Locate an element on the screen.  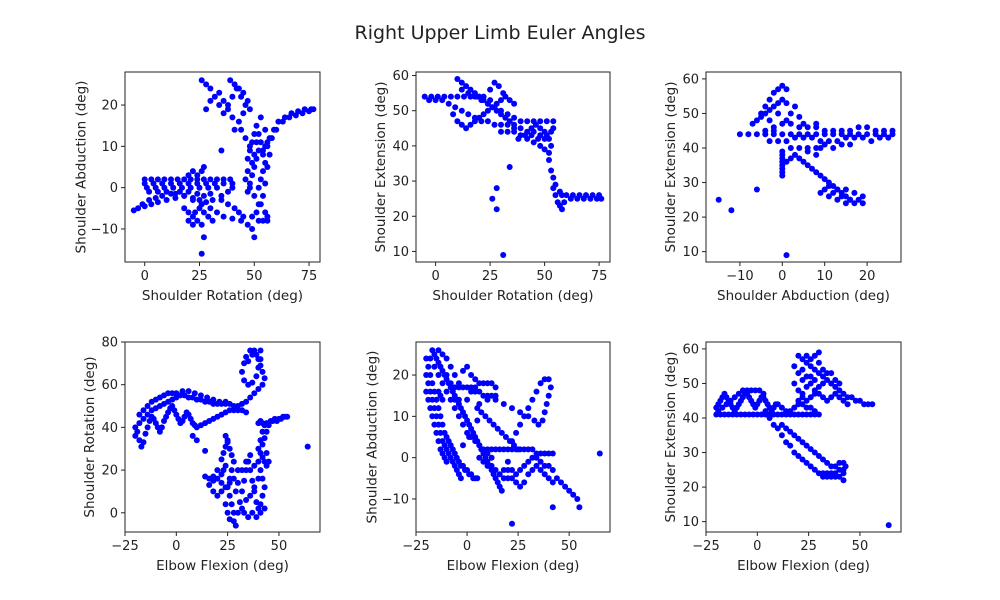
y-axis-label: Shoulder Extension (deg) is located at coordinates (671, 167).